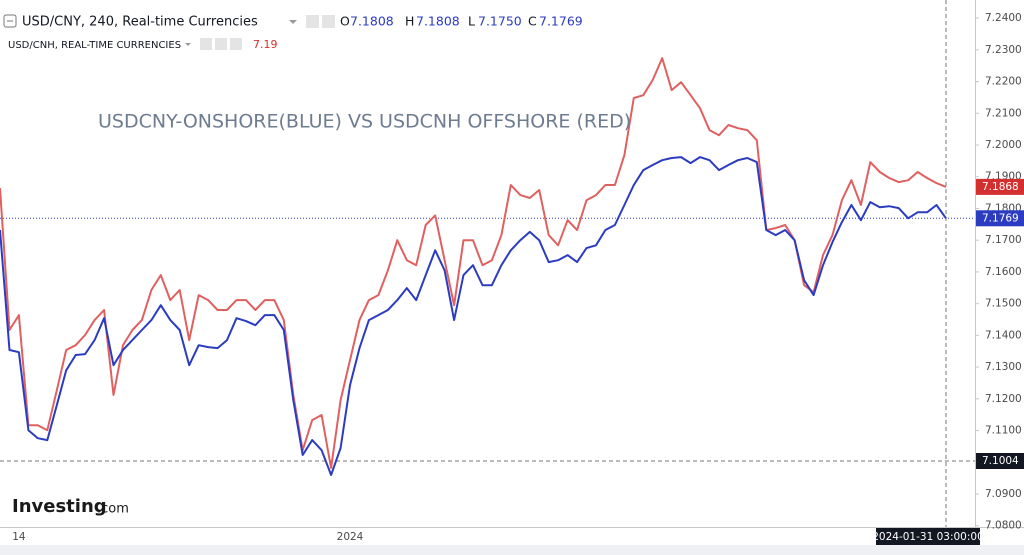  I want to click on symbol-title: USD/CNY, 240, Real-time Currencies, so click(140, 22).